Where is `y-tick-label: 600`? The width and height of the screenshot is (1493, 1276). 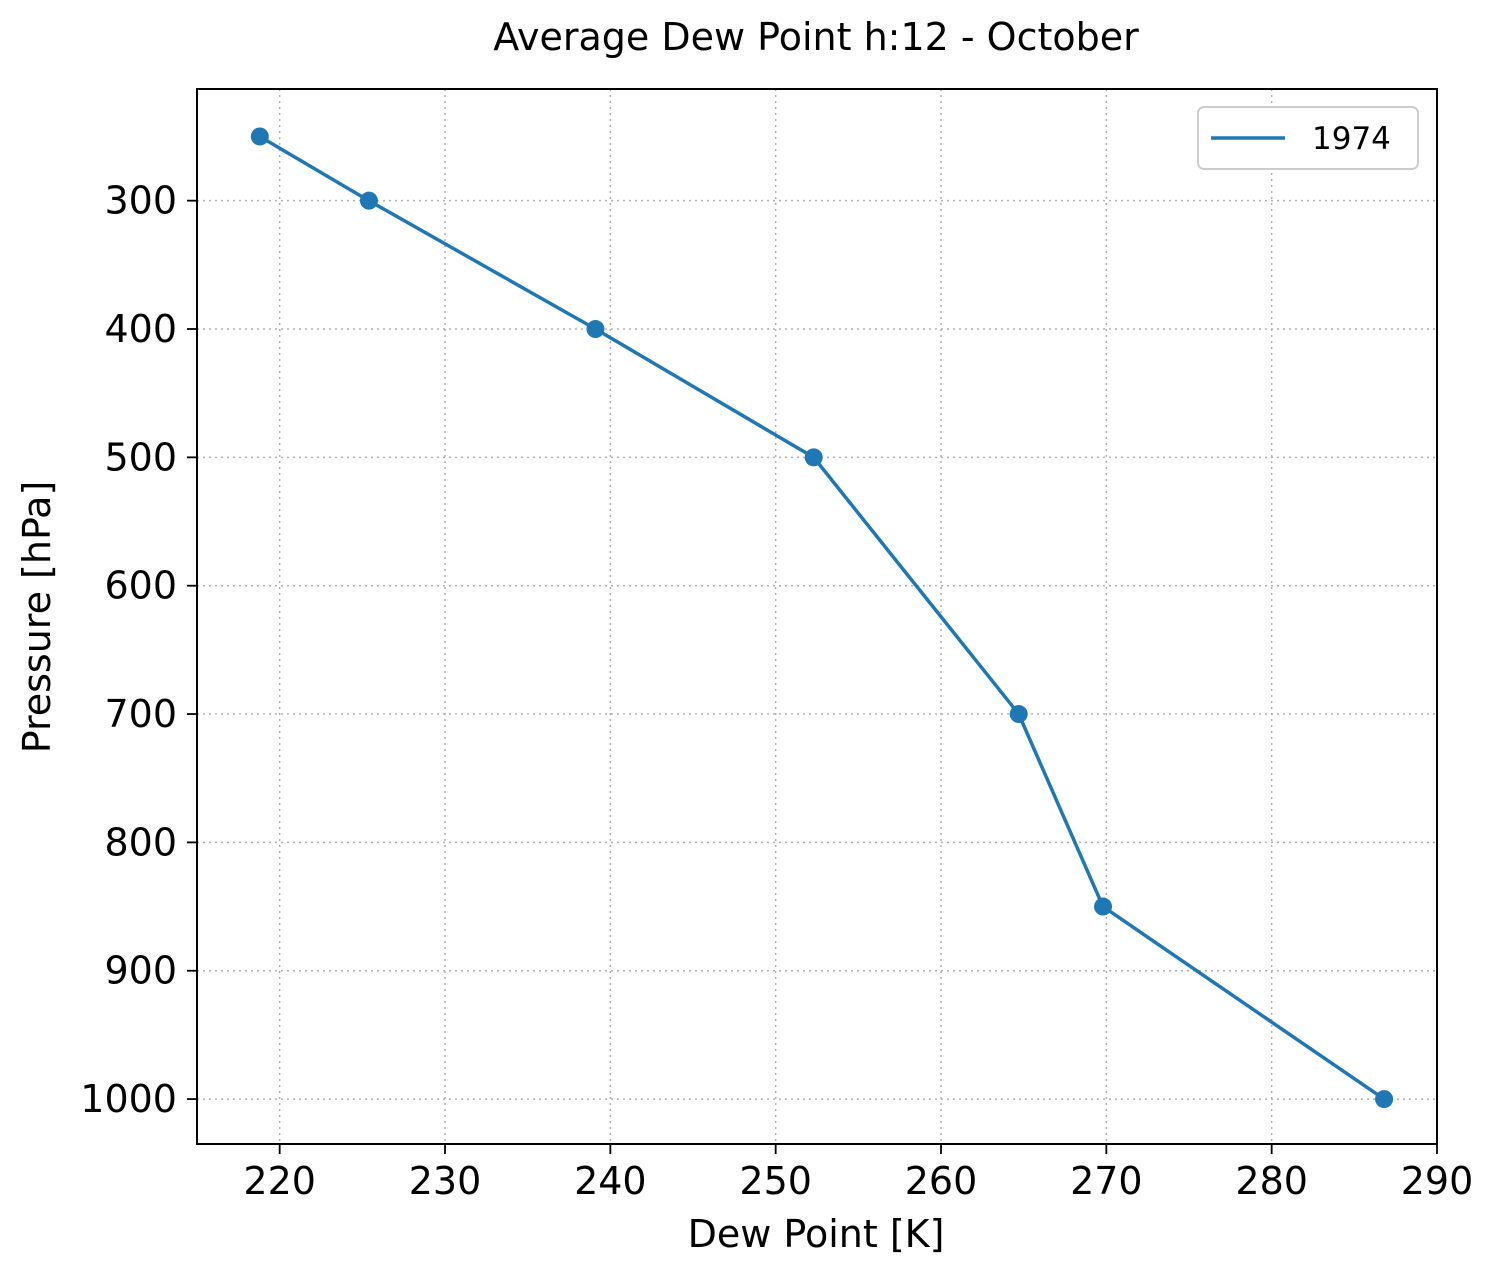
y-tick-label: 600 is located at coordinates (140, 586).